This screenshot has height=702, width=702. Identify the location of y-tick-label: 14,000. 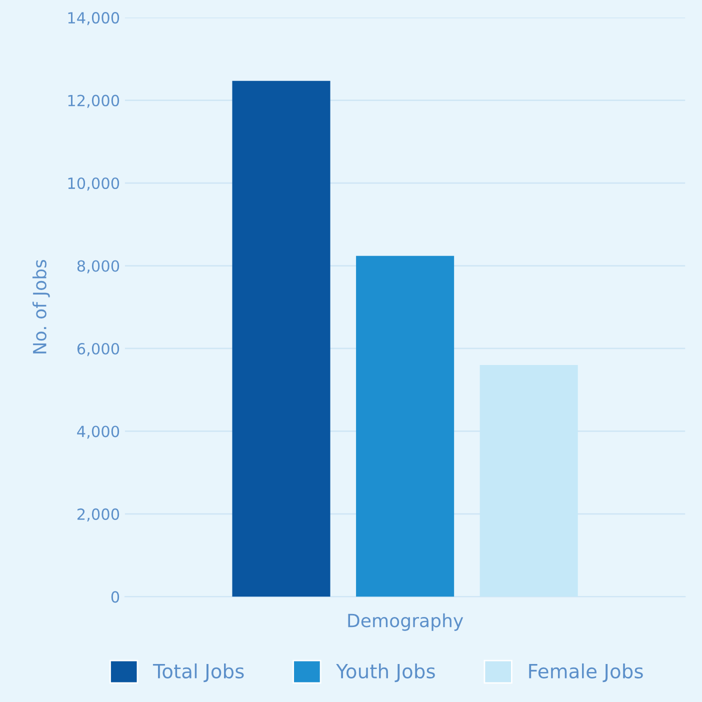
(94, 19).